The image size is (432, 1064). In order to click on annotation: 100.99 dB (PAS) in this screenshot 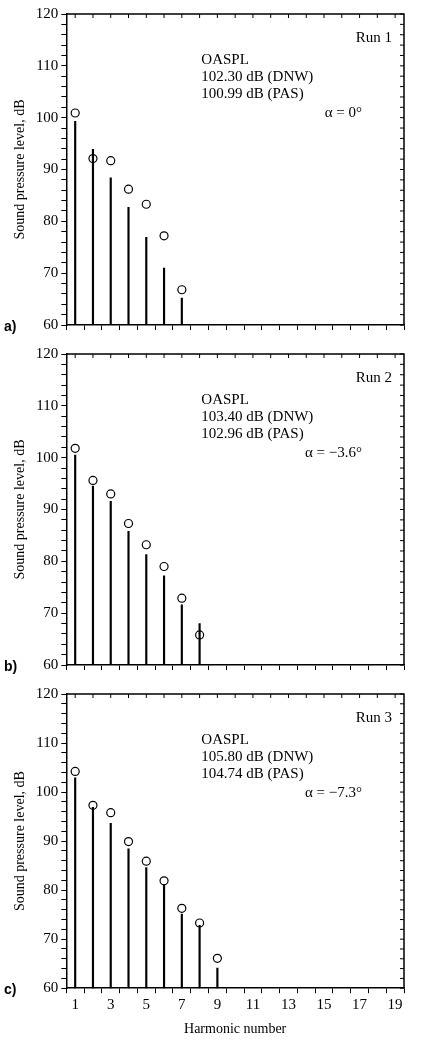, I will do `click(252, 93)`.